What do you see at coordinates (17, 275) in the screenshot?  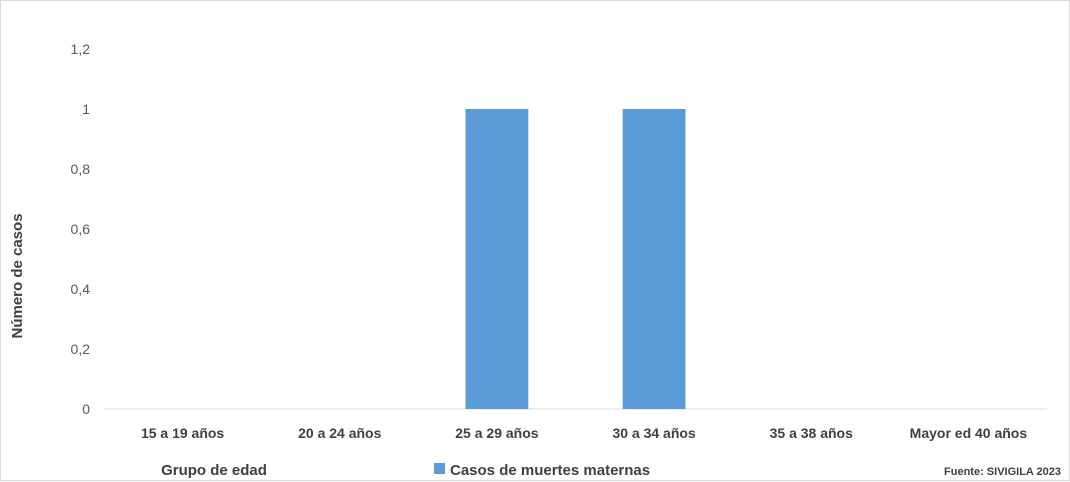 I see `y-axis-title: Número de casos` at bounding box center [17, 275].